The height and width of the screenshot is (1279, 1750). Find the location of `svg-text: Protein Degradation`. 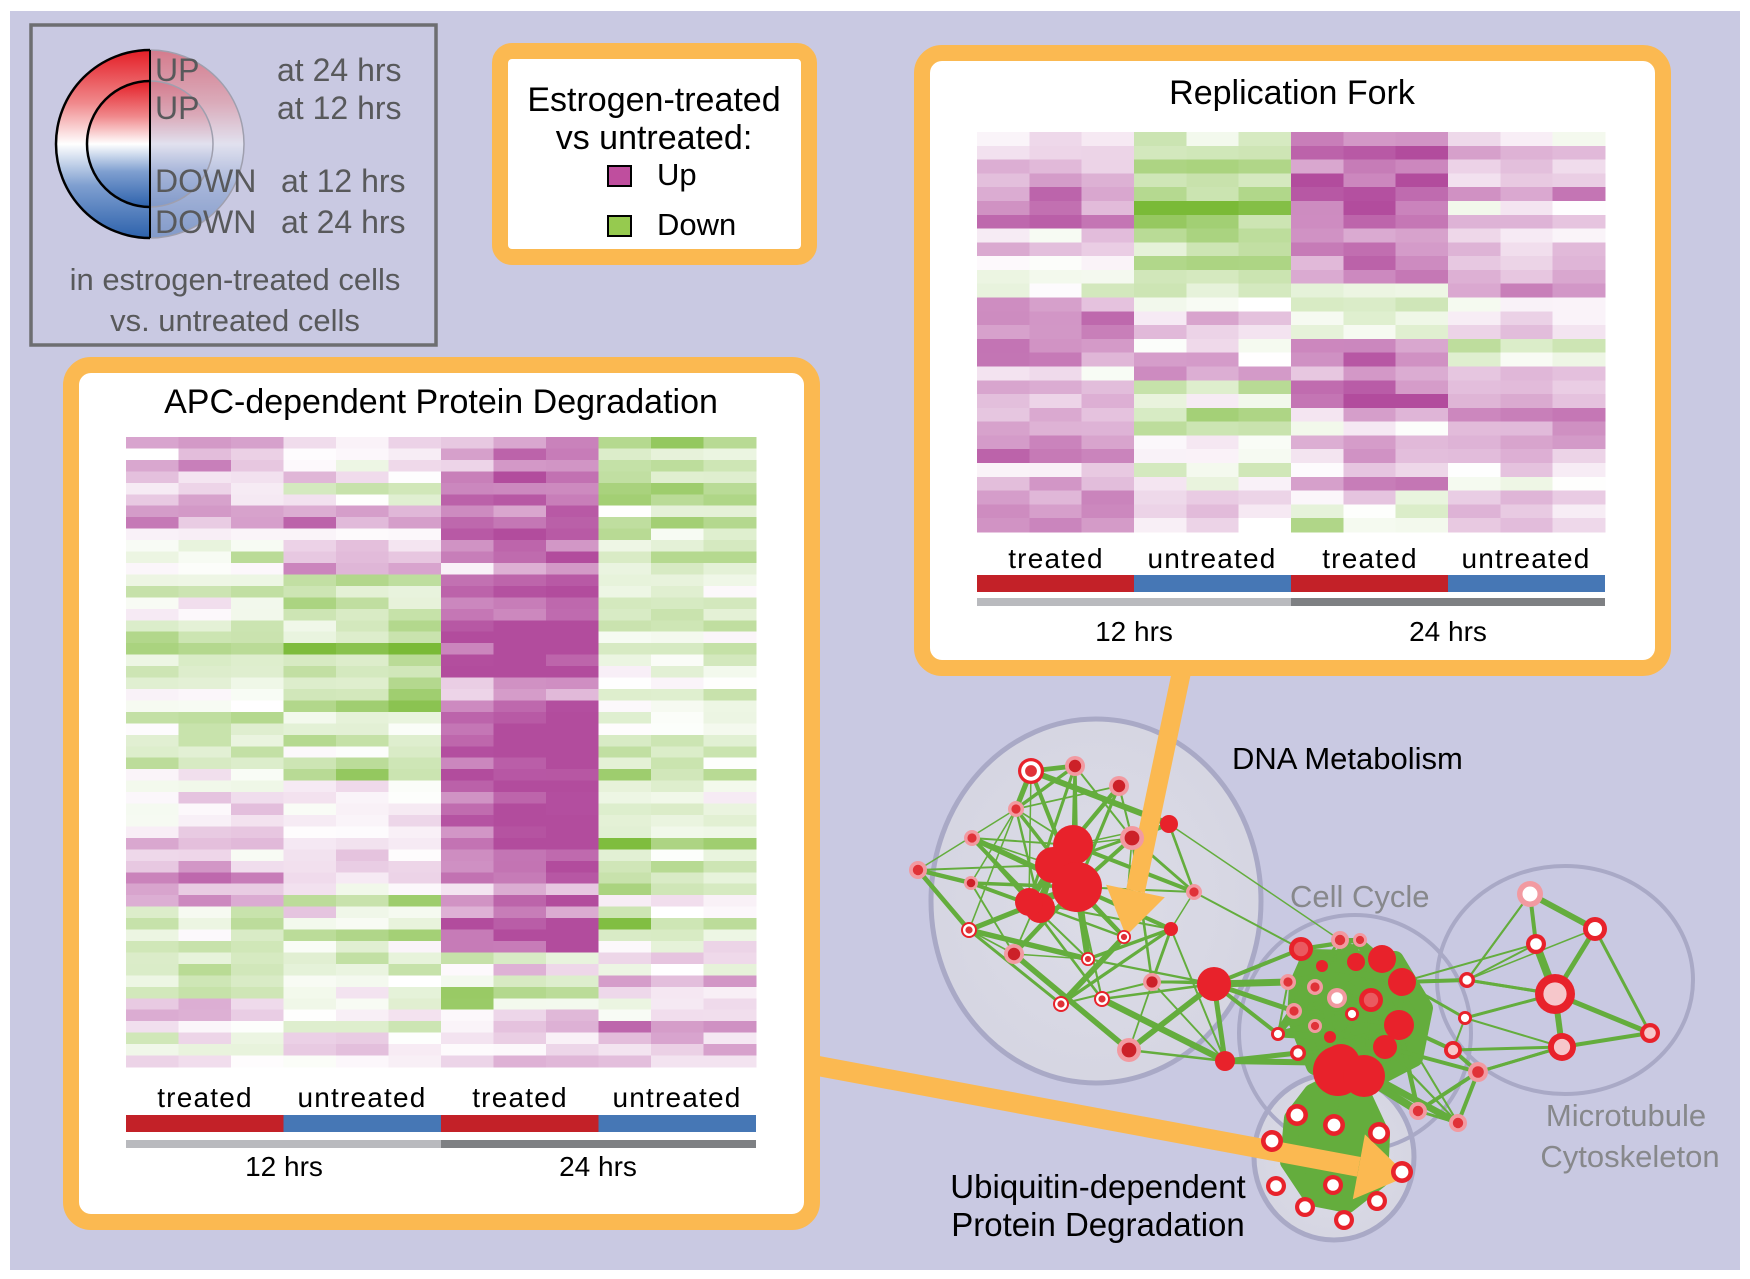

svg-text: Protein Degradation is located at coordinates (1098, 1224).